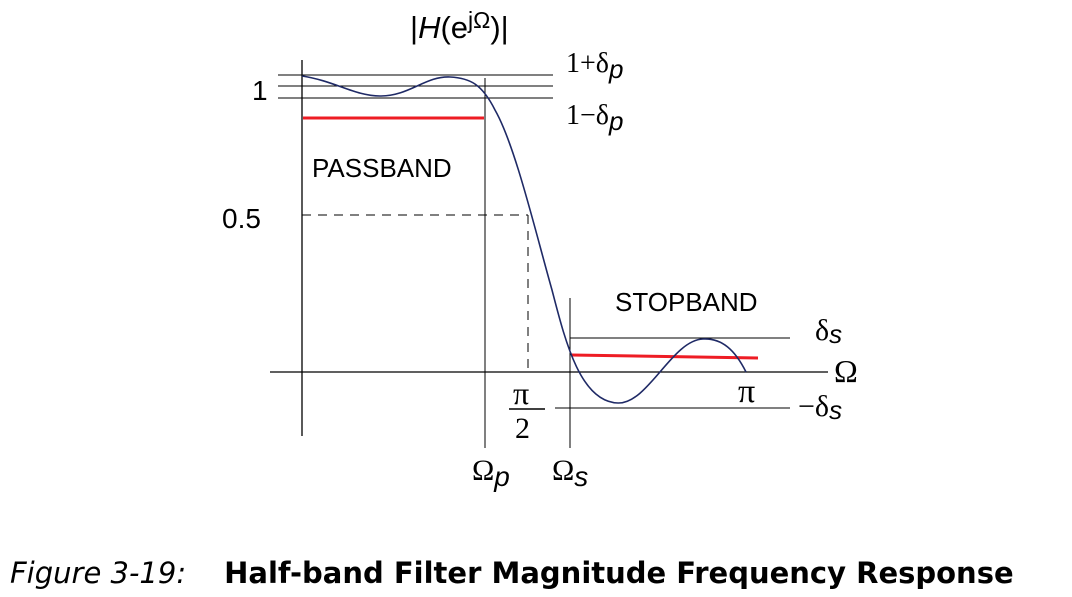  What do you see at coordinates (98, 573) in the screenshot?
I see `figure-number: Figure 3-19:` at bounding box center [98, 573].